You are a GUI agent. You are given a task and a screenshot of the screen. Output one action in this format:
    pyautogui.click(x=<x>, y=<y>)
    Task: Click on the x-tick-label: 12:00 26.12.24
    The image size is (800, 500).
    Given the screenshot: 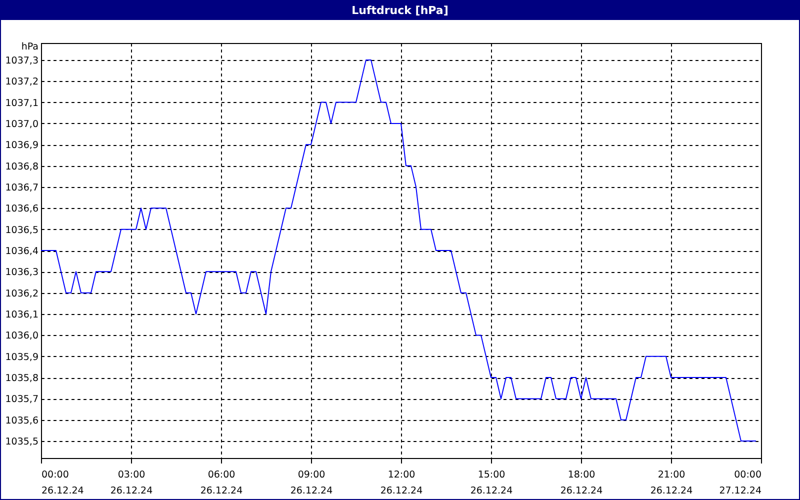 What is the action you would take?
    pyautogui.click(x=401, y=483)
    